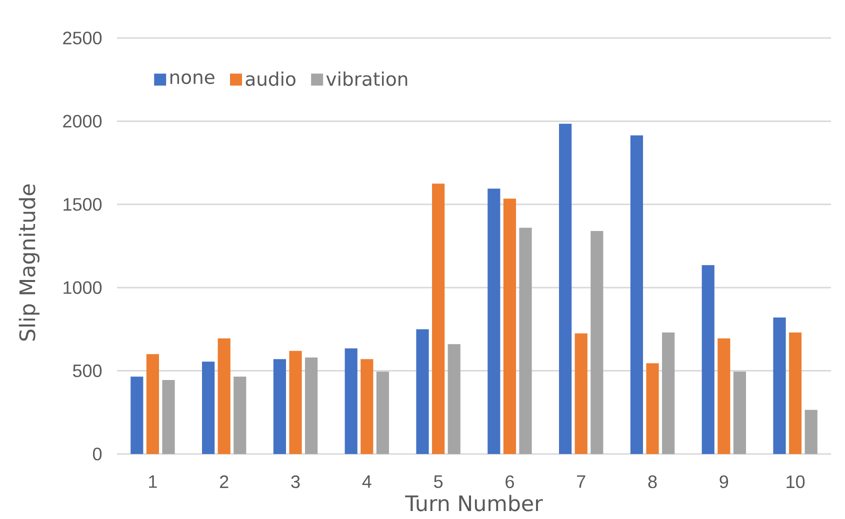 The width and height of the screenshot is (845, 519). I want to click on y-axis-title: Slip Magnitude, so click(29, 262).